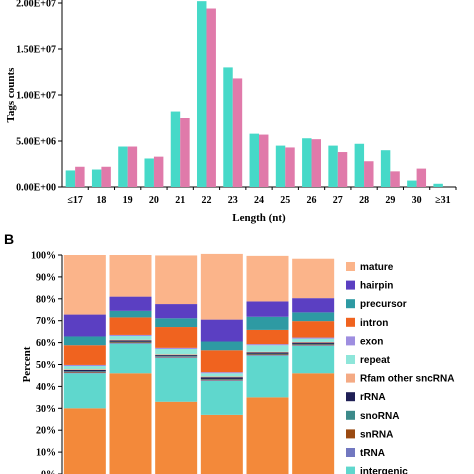  Describe the element at coordinates (36, 188) in the screenshot. I see `y-tick-label: 0.00E+00` at that location.